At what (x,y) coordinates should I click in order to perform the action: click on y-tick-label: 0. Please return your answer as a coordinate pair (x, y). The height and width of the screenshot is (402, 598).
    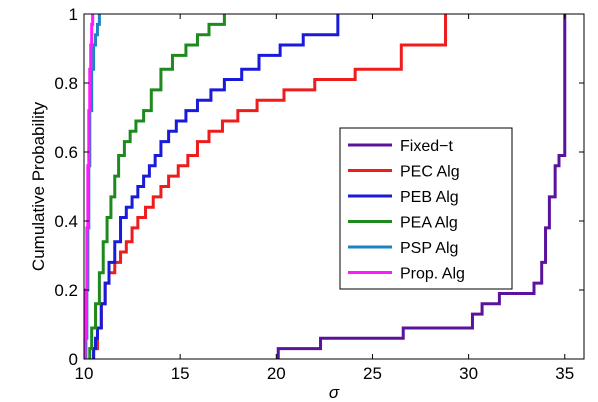
    Looking at the image, I should click on (73, 359).